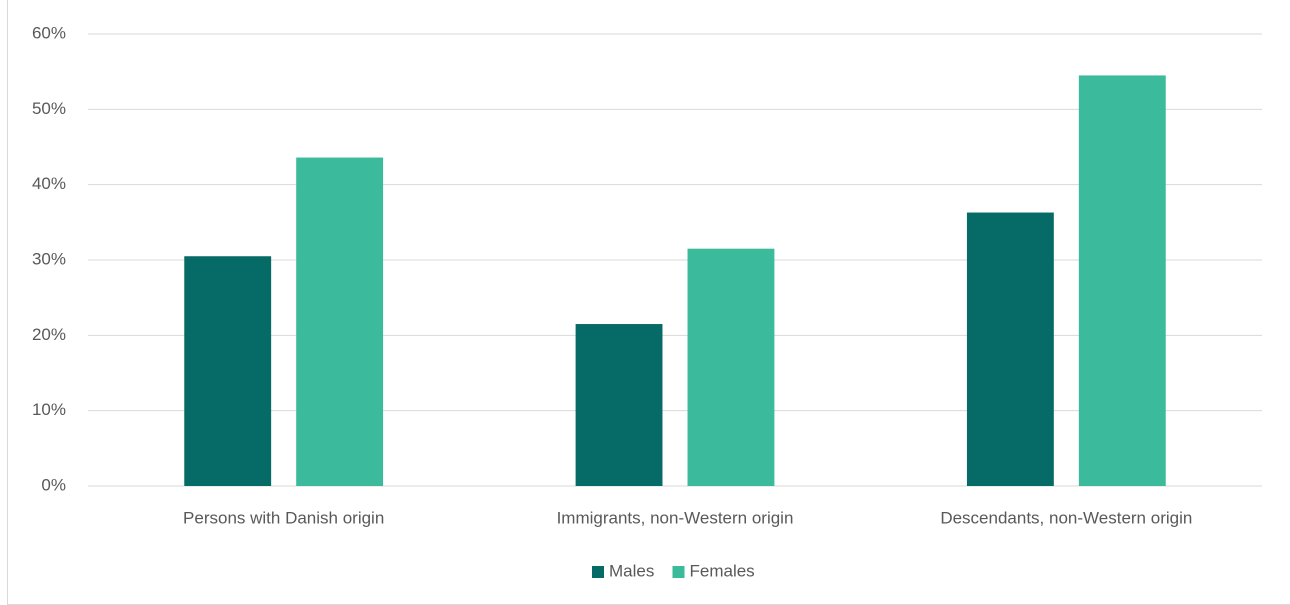 The width and height of the screenshot is (1290, 605). I want to click on legend-label: Females, so click(722, 570).